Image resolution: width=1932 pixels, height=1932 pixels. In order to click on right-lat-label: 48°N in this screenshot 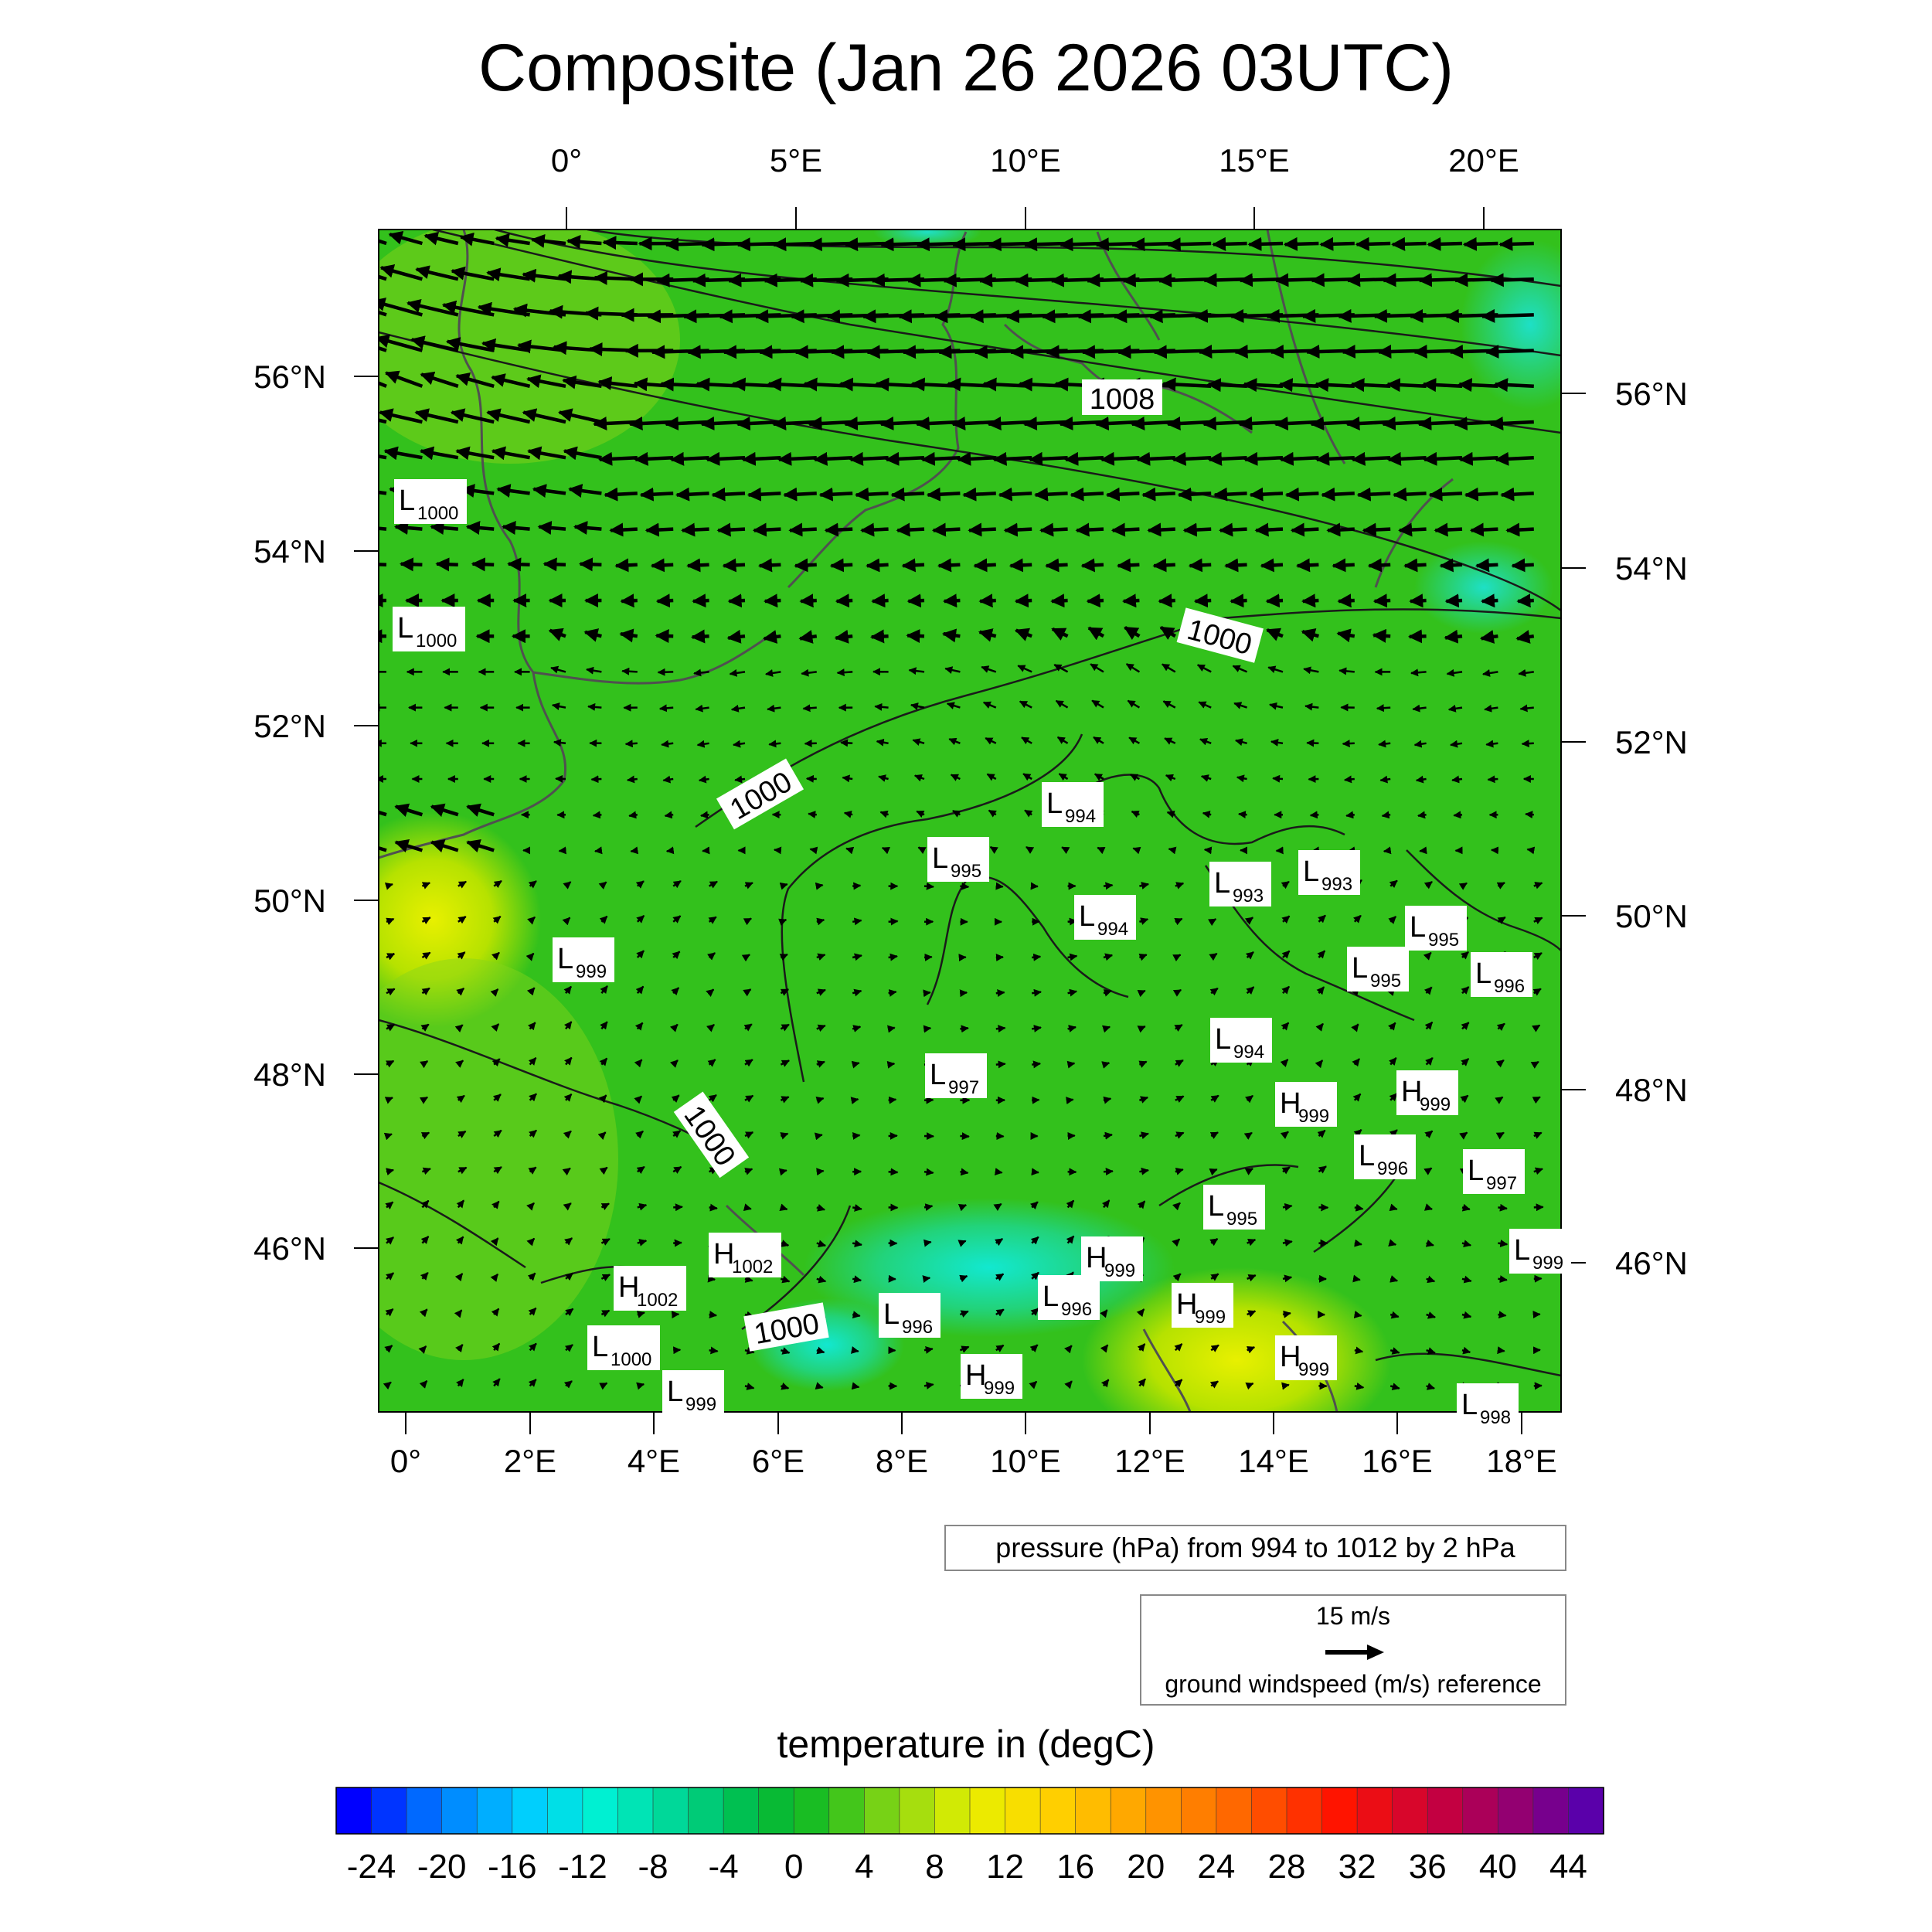, I will do `click(1652, 1090)`.